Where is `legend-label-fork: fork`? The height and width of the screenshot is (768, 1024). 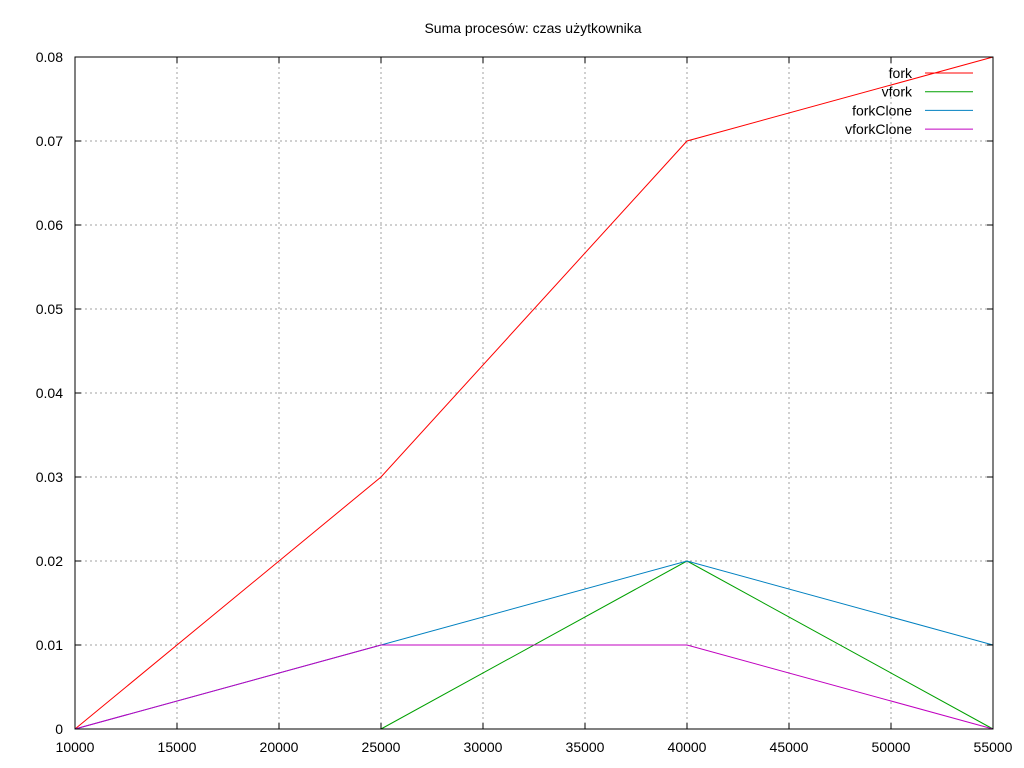
legend-label-fork: fork is located at coordinates (901, 73).